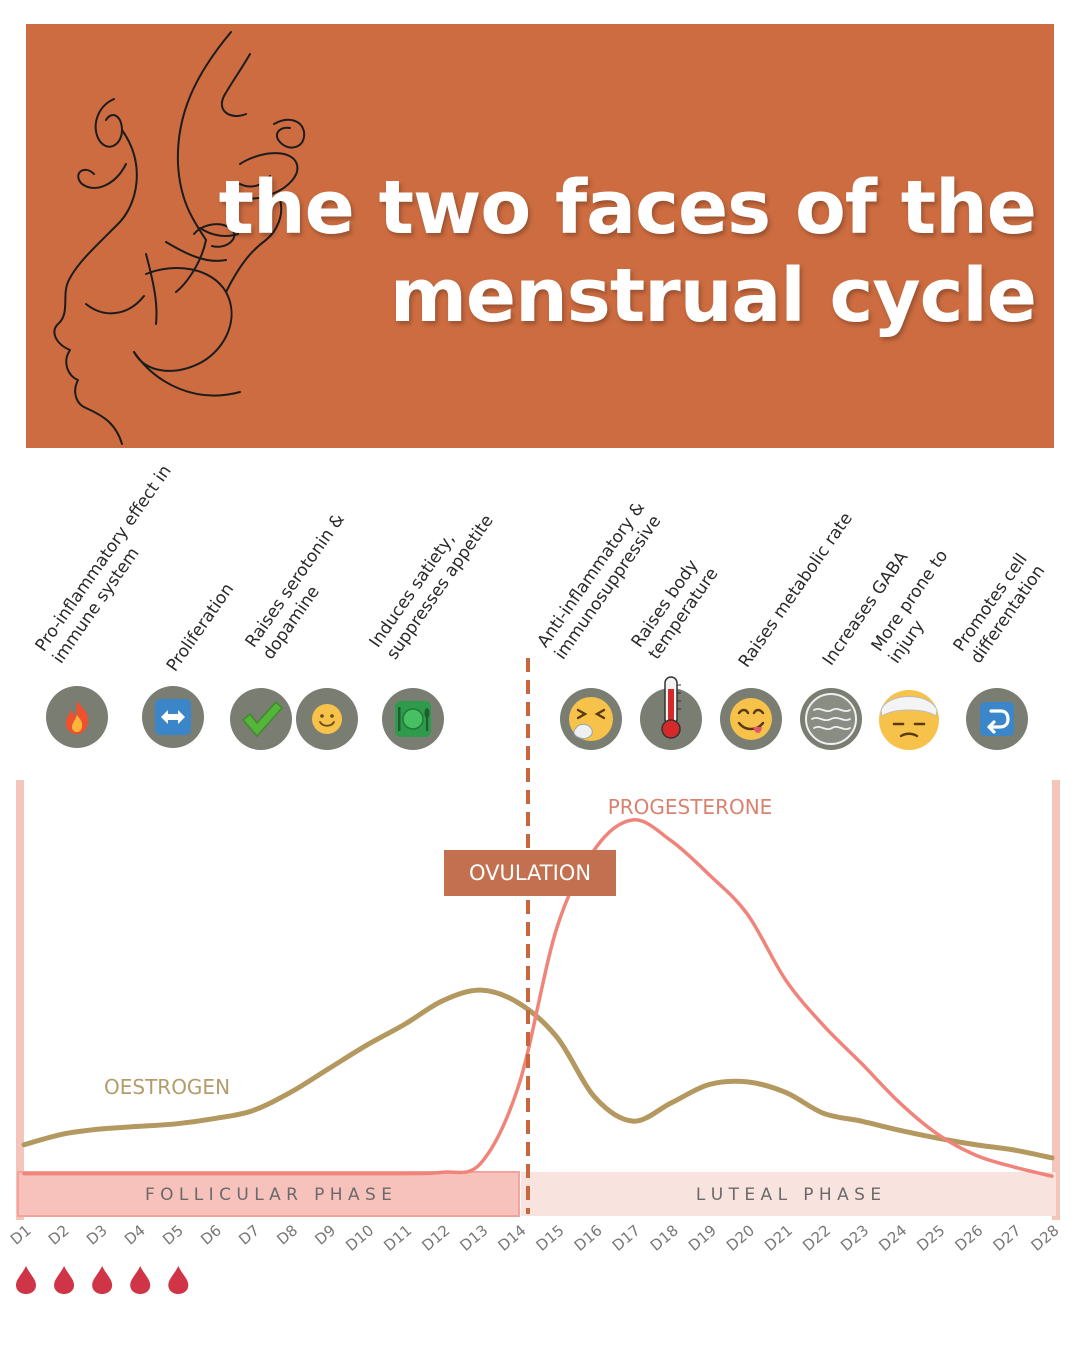  What do you see at coordinates (671, 713) in the screenshot?
I see `thermometer-icon` at bounding box center [671, 713].